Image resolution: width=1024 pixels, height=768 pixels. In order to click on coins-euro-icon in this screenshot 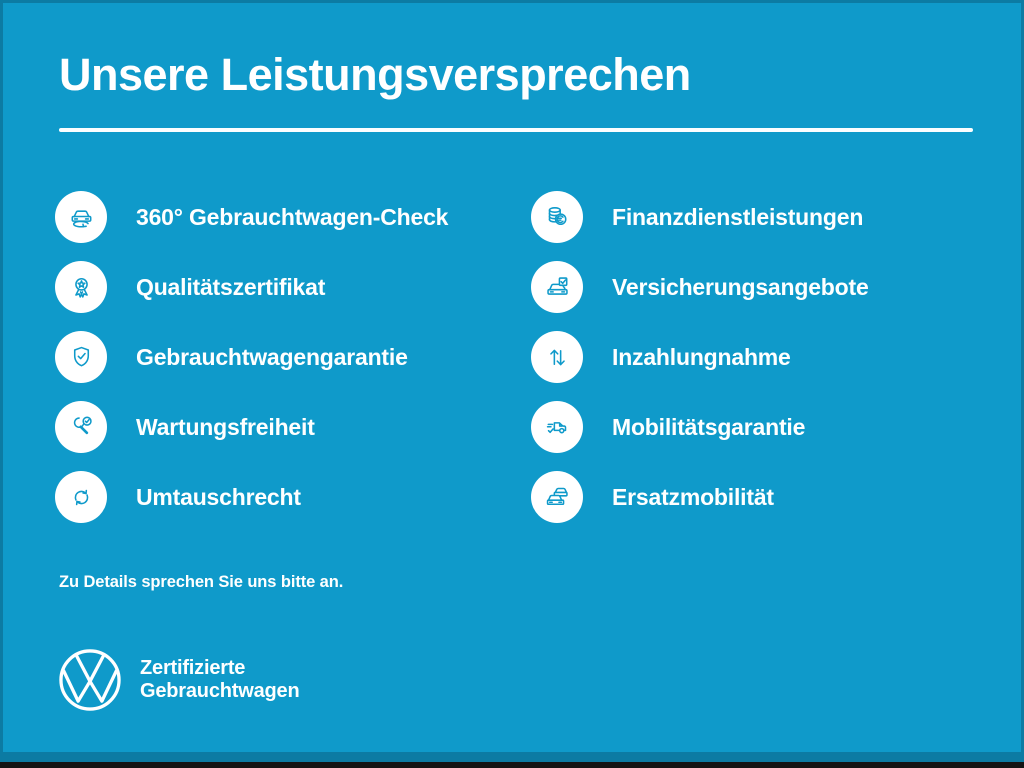, I will do `click(557, 215)`.